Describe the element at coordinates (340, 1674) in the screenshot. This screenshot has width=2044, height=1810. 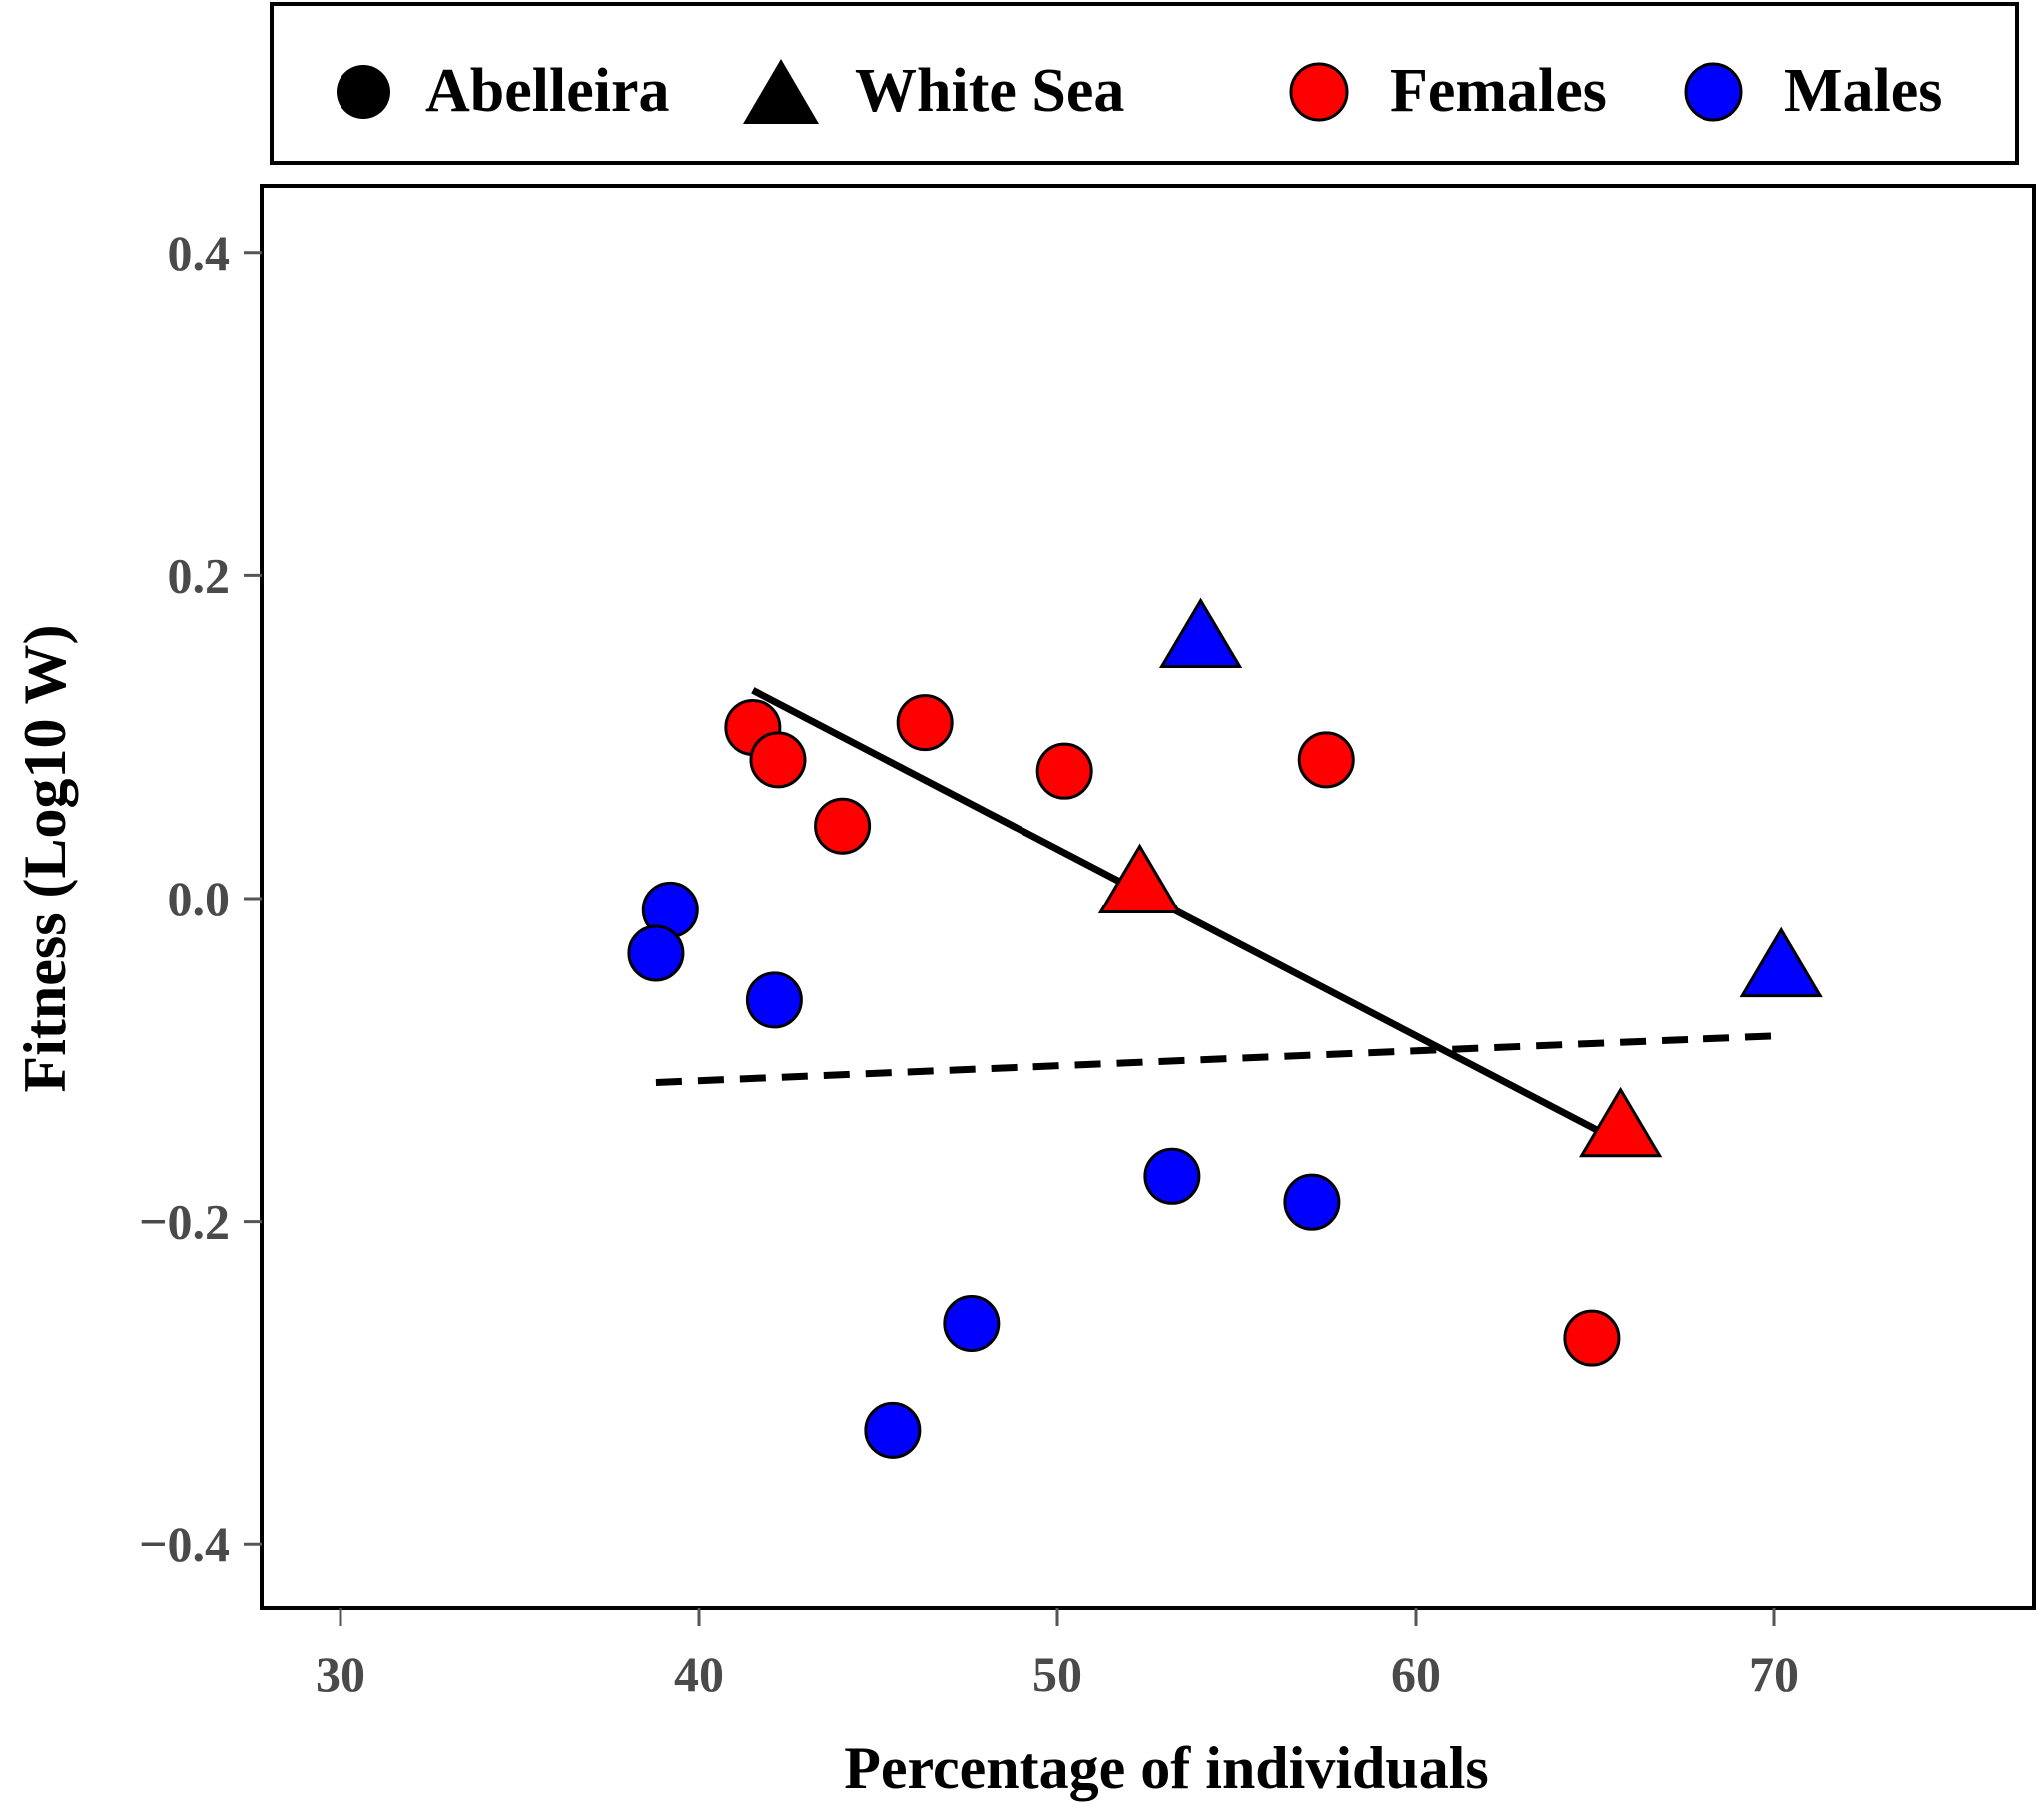
I see `x-tick-label: 30` at that location.